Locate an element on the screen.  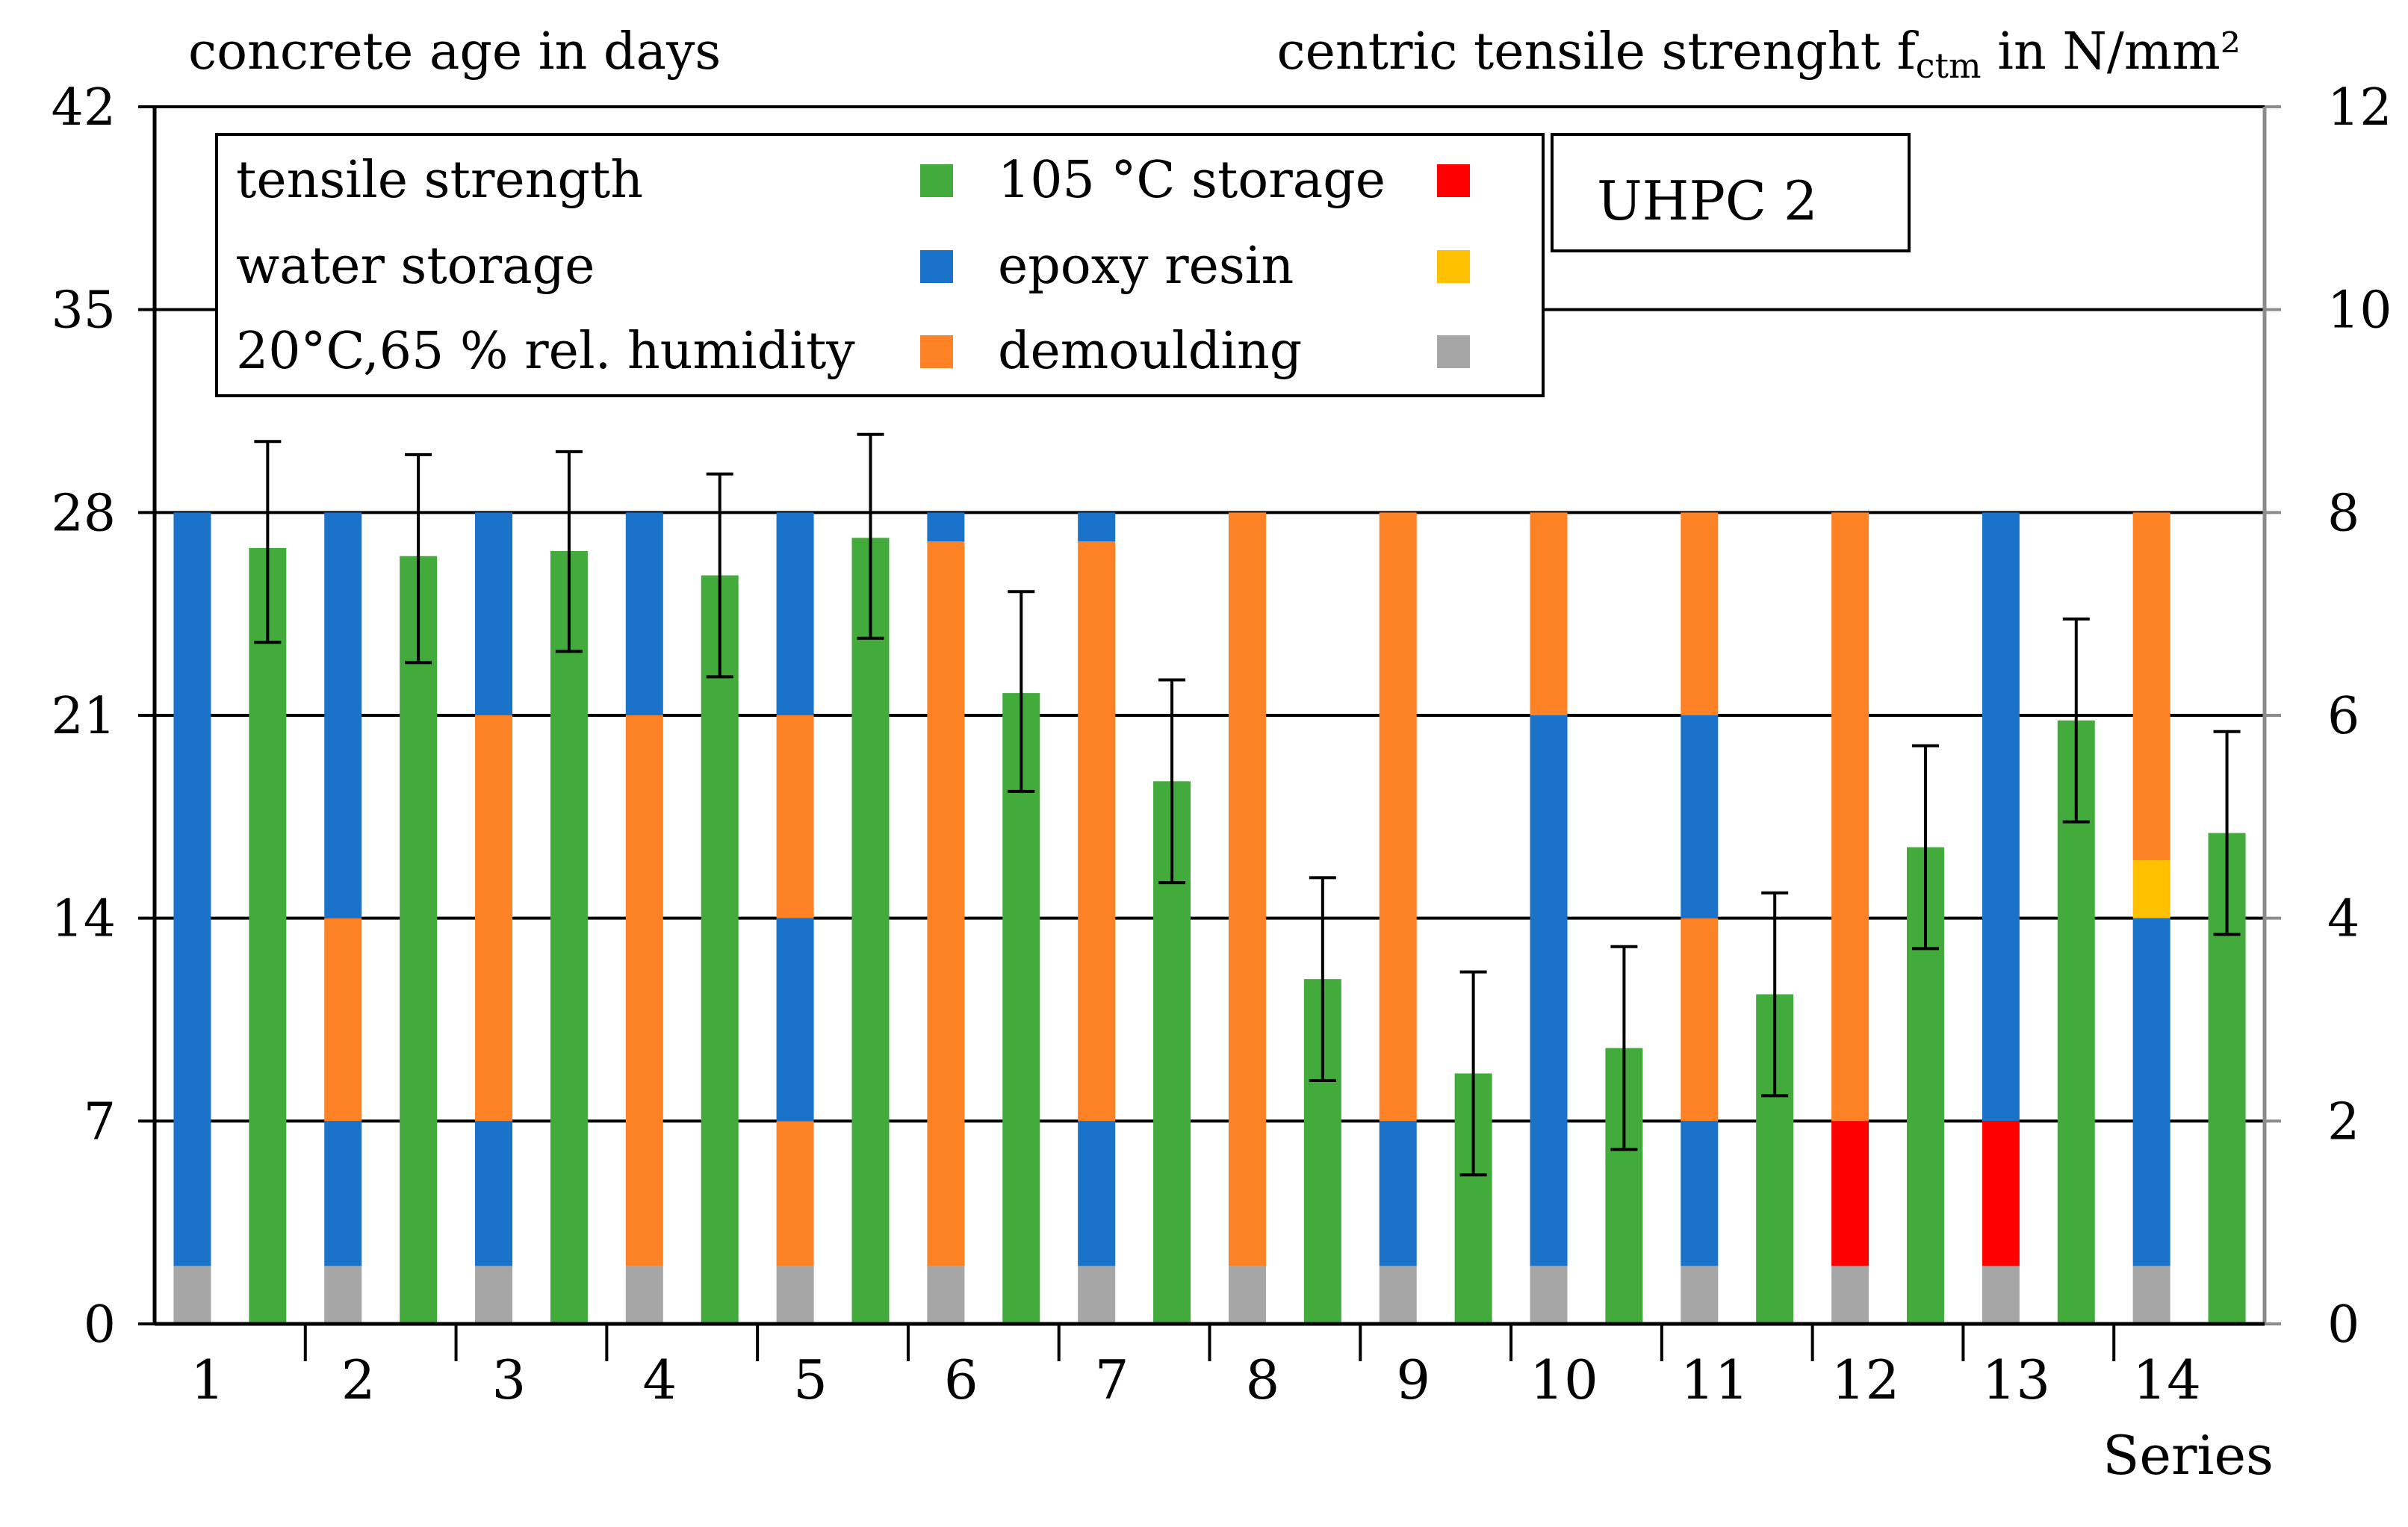
right-axis-title-subscript: ctm is located at coordinates (1949, 66).